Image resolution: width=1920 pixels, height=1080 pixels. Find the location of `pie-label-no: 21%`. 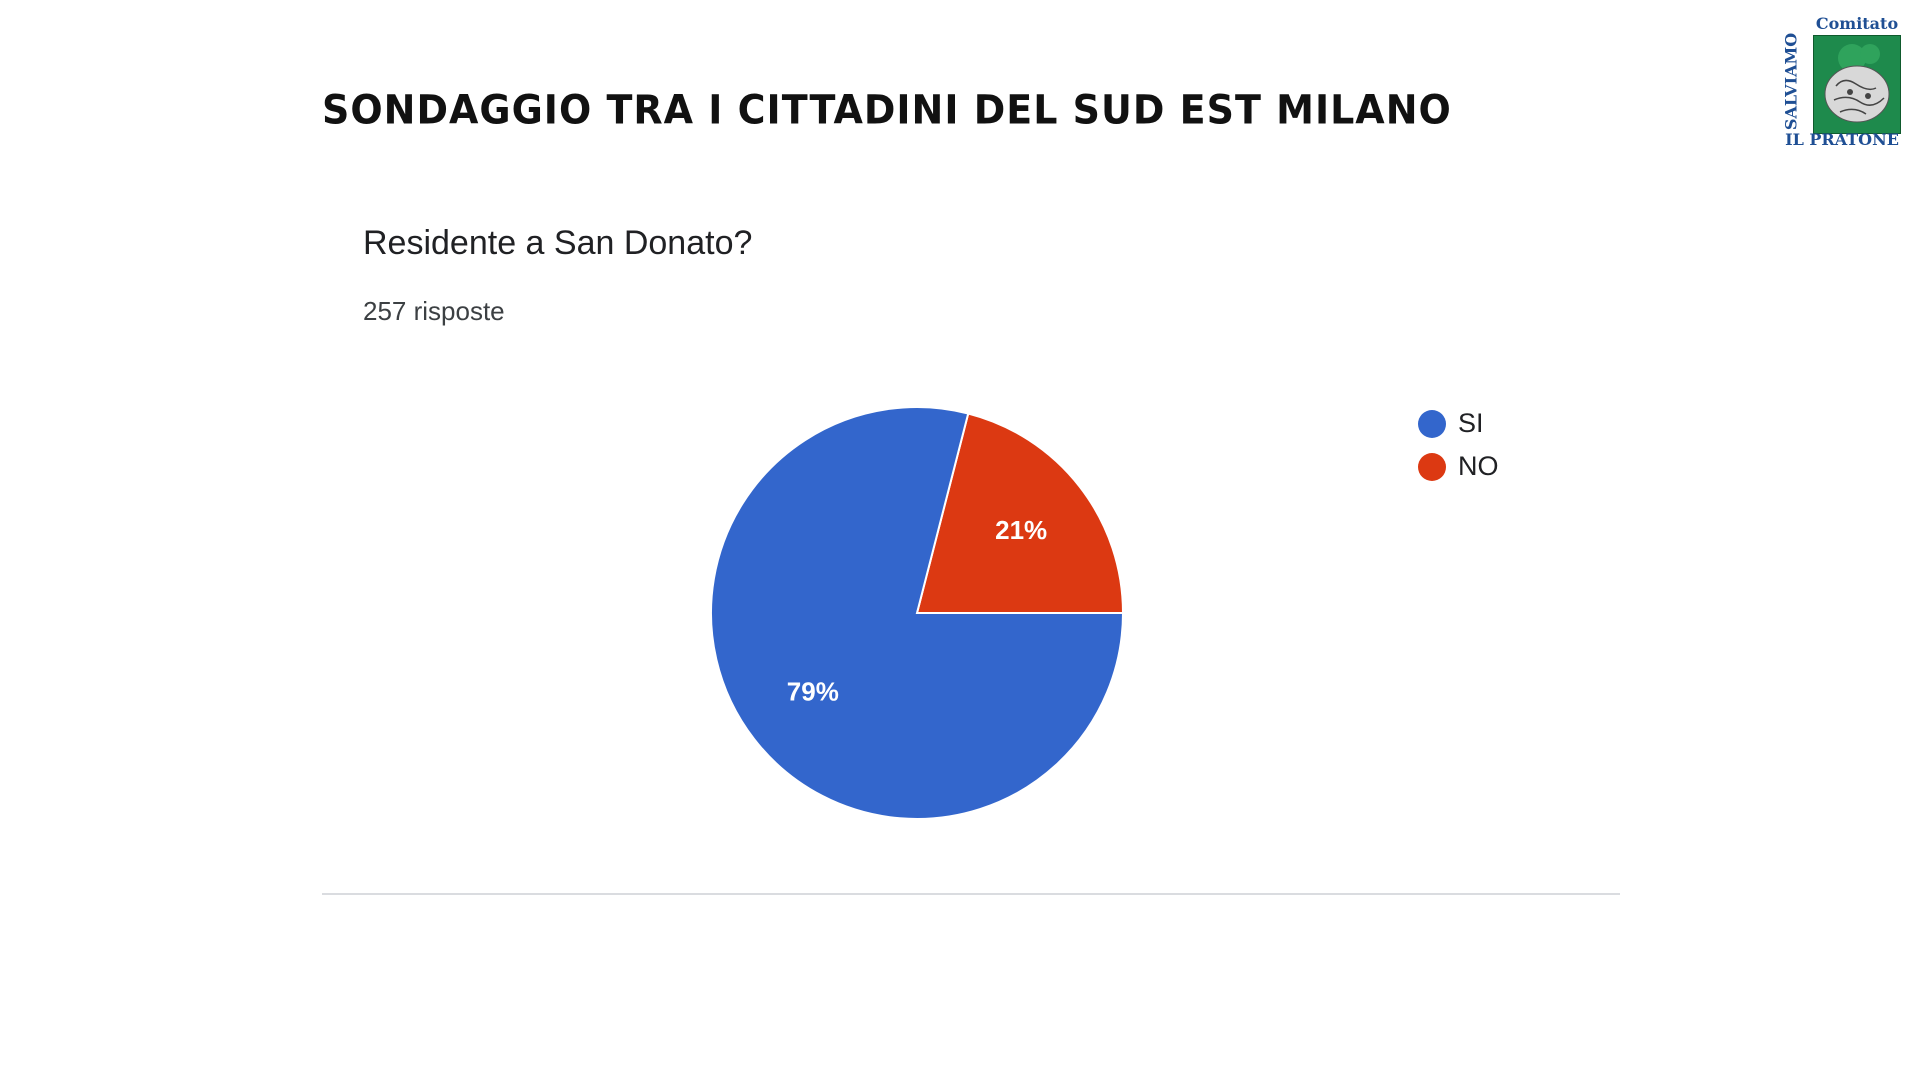

pie-label-no: 21% is located at coordinates (1021, 530).